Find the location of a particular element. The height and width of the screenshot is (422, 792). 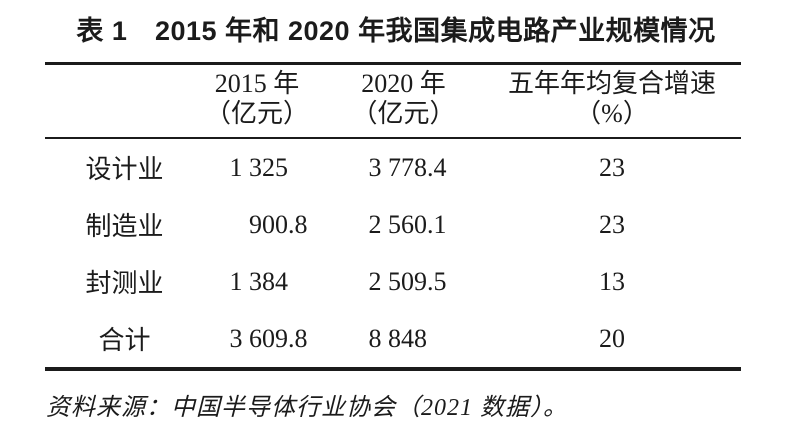

value-int: 3 778 is located at coordinates (398, 167).